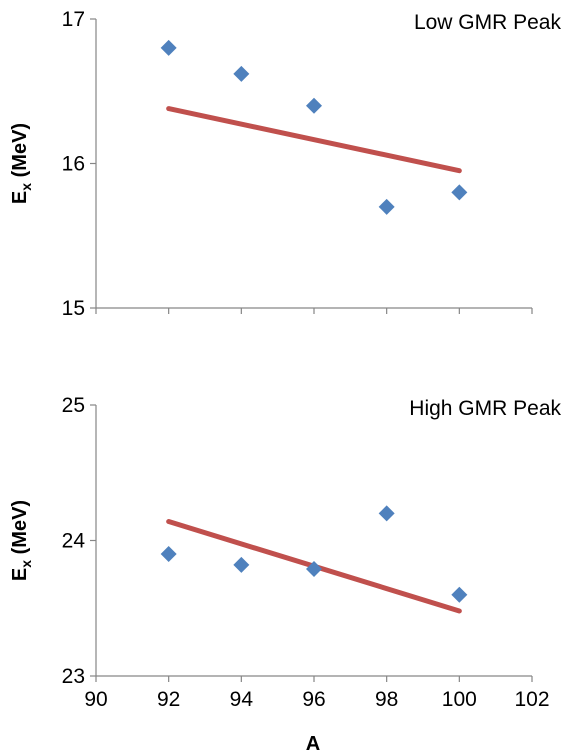 Image resolution: width=567 pixels, height=755 pixels. I want to click on high-x-tick-label: 100, so click(459, 699).